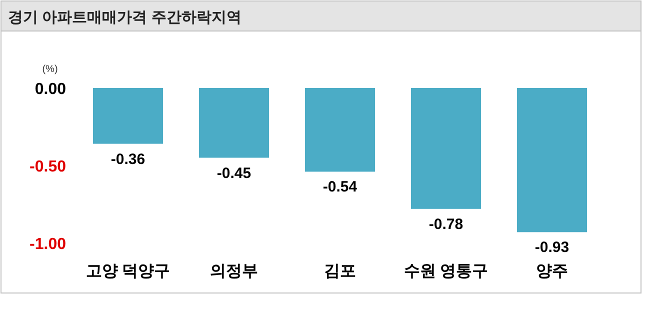 The width and height of the screenshot is (646, 328). Describe the element at coordinates (48, 244) in the screenshot. I see `y-tick-label: -1.00` at that location.